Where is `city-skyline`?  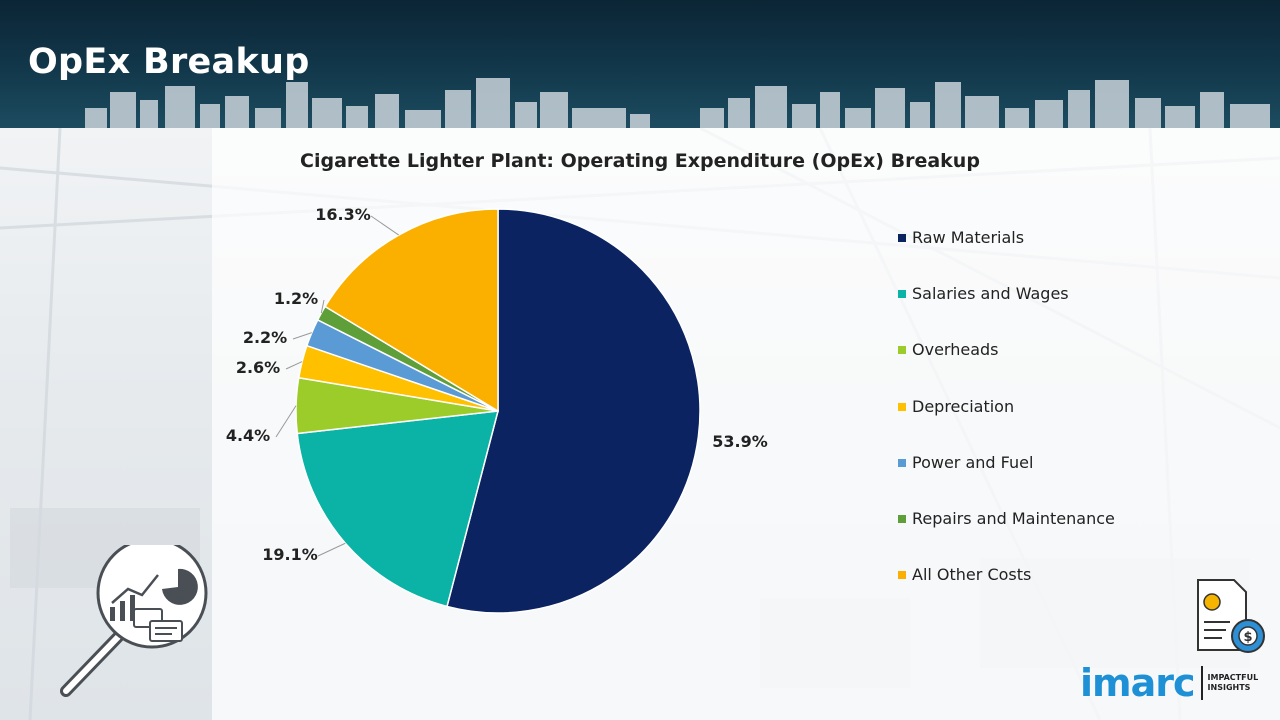
city-skyline is located at coordinates (677, 103).